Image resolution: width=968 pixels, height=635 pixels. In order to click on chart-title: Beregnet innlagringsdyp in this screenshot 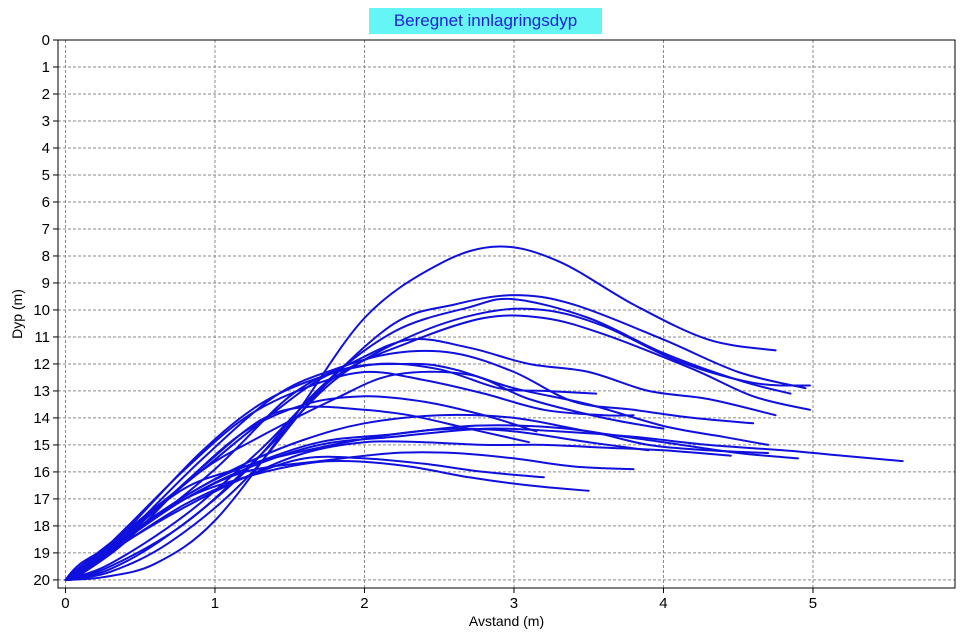, I will do `click(485, 21)`.